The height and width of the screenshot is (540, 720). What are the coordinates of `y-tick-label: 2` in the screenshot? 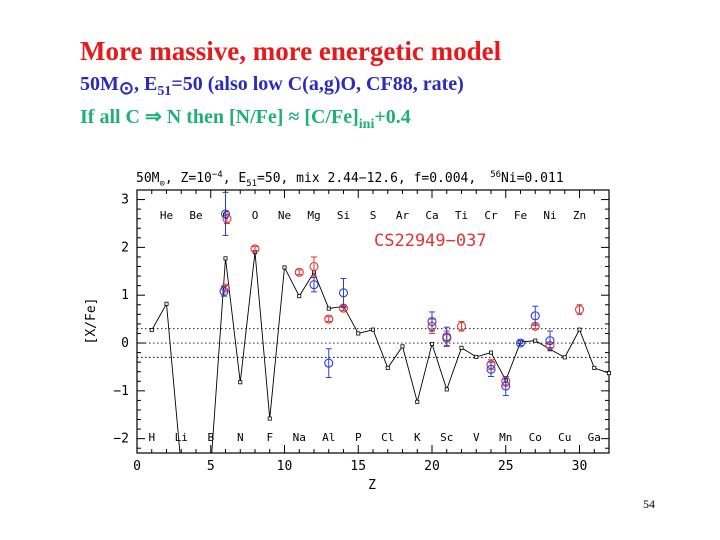 It's located at (125, 247).